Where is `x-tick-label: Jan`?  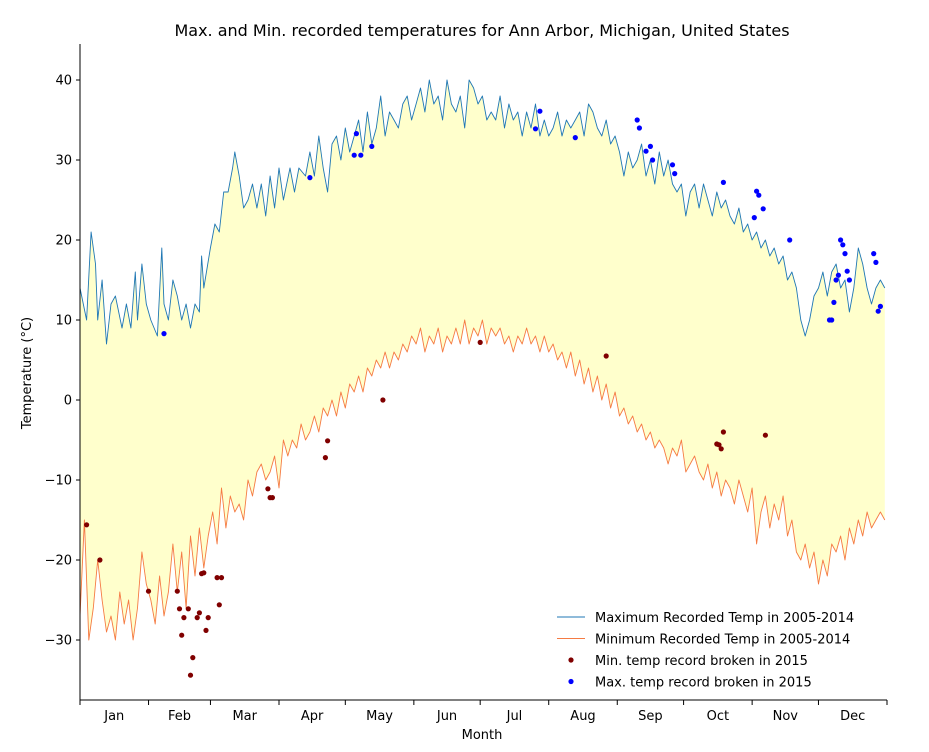
x-tick-label: Jan is located at coordinates (113, 716).